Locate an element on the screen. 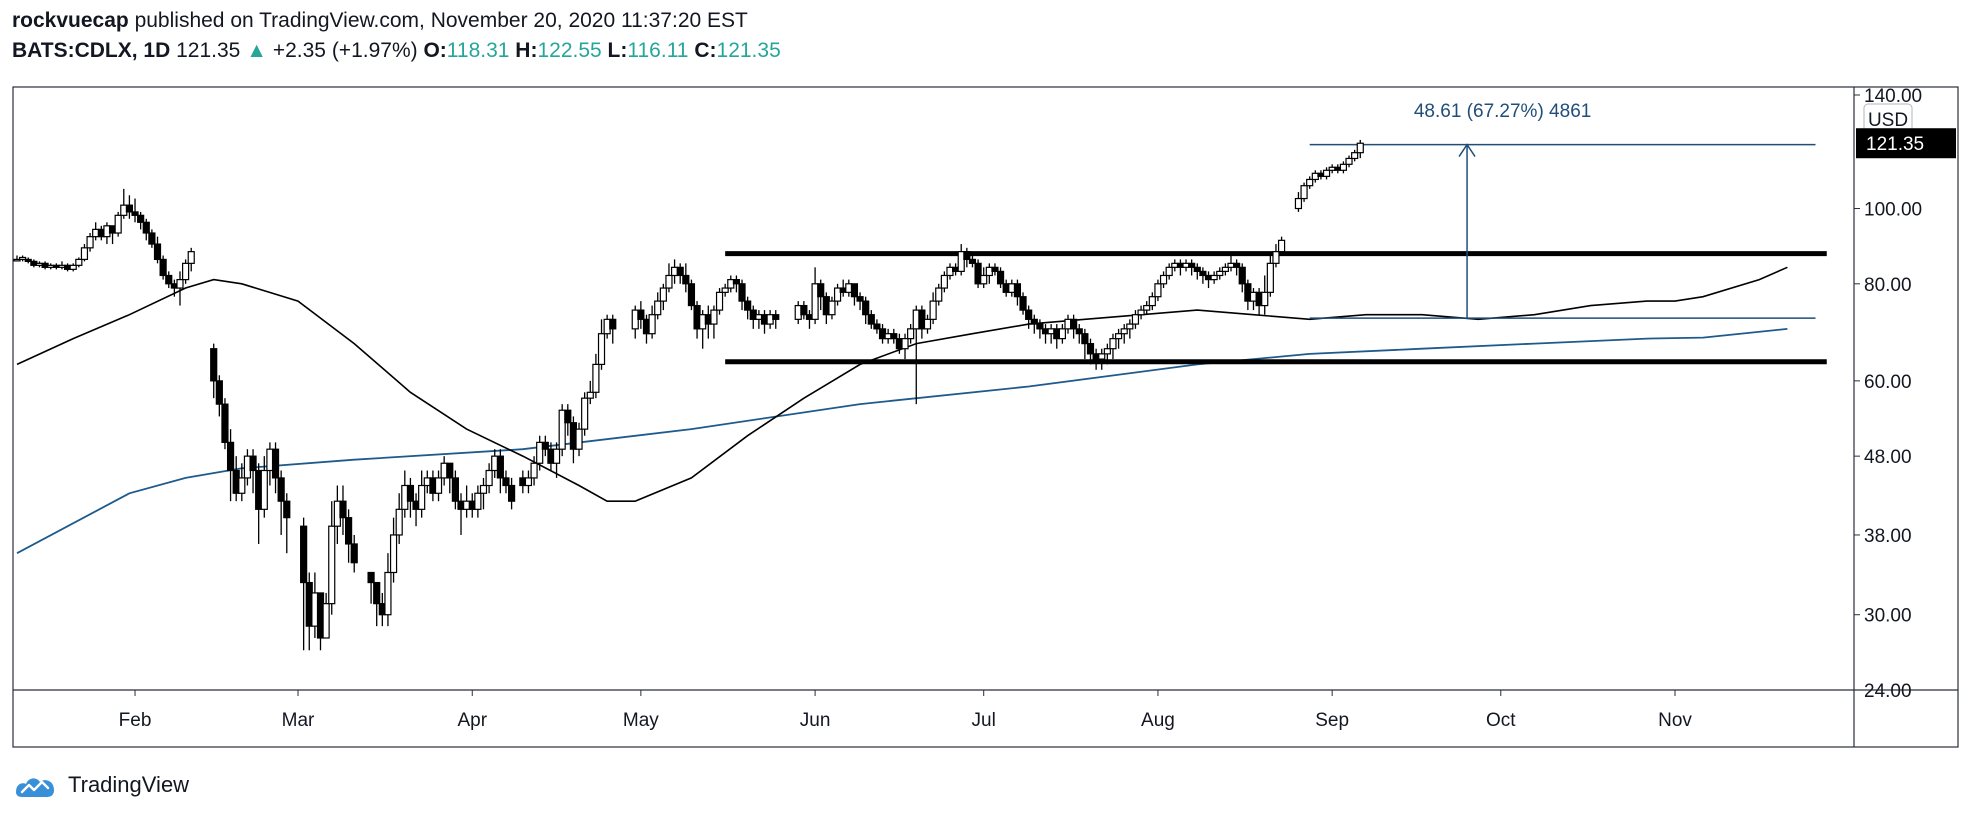  footer-brand: TradingView is located at coordinates (129, 784).